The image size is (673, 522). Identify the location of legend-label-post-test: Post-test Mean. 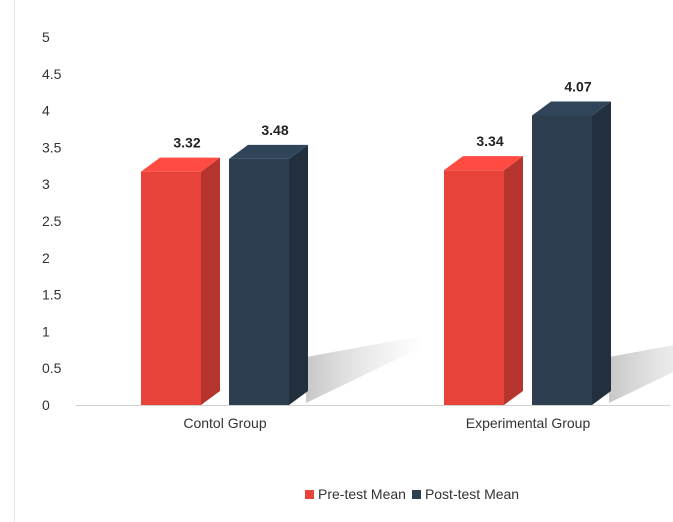
(472, 494).